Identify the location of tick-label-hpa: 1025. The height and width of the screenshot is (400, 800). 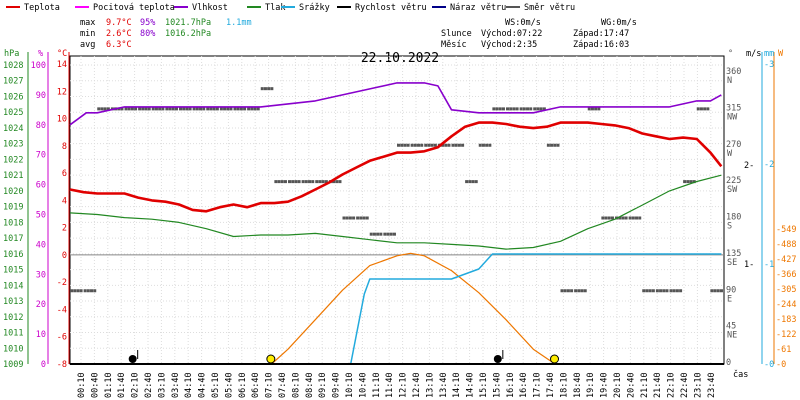
(13, 113).